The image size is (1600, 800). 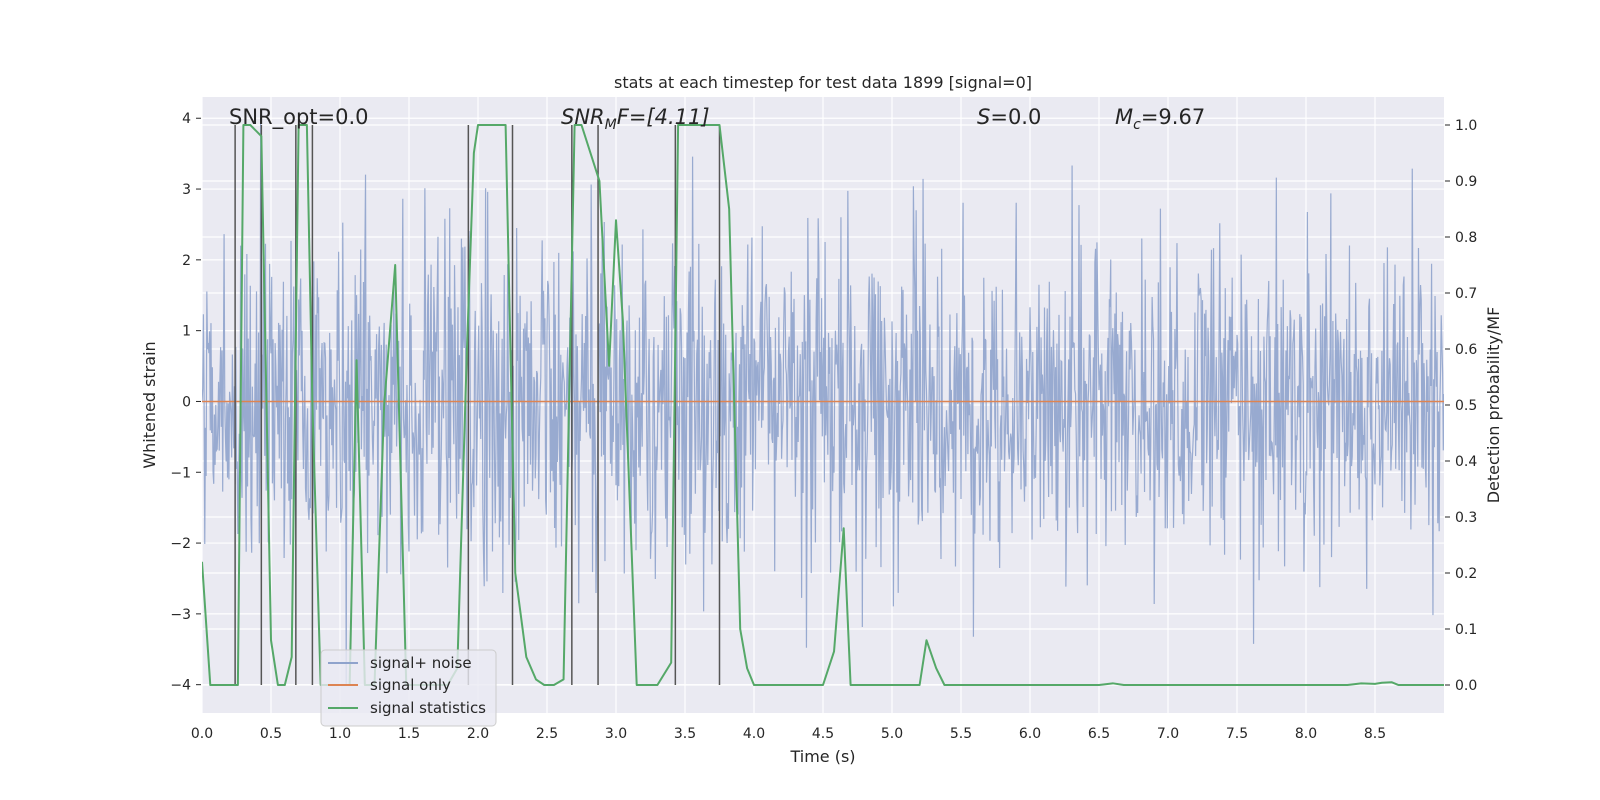 What do you see at coordinates (409, 734) in the screenshot?
I see `x-tick-label: 1.5` at bounding box center [409, 734].